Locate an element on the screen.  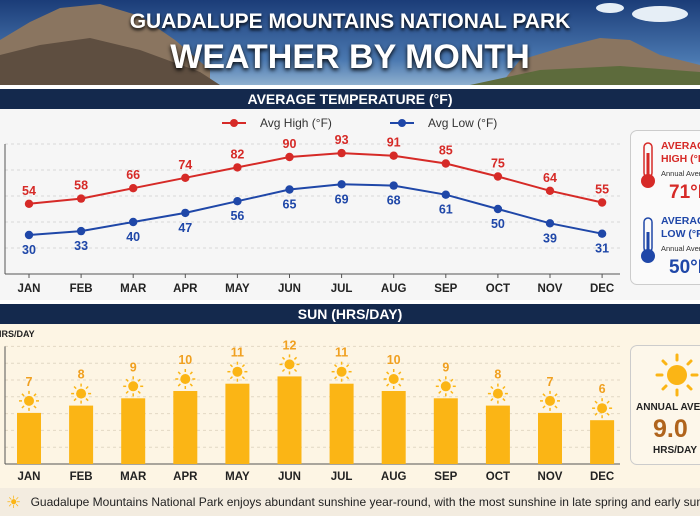
data-label: 90 is located at coordinates (290, 144).